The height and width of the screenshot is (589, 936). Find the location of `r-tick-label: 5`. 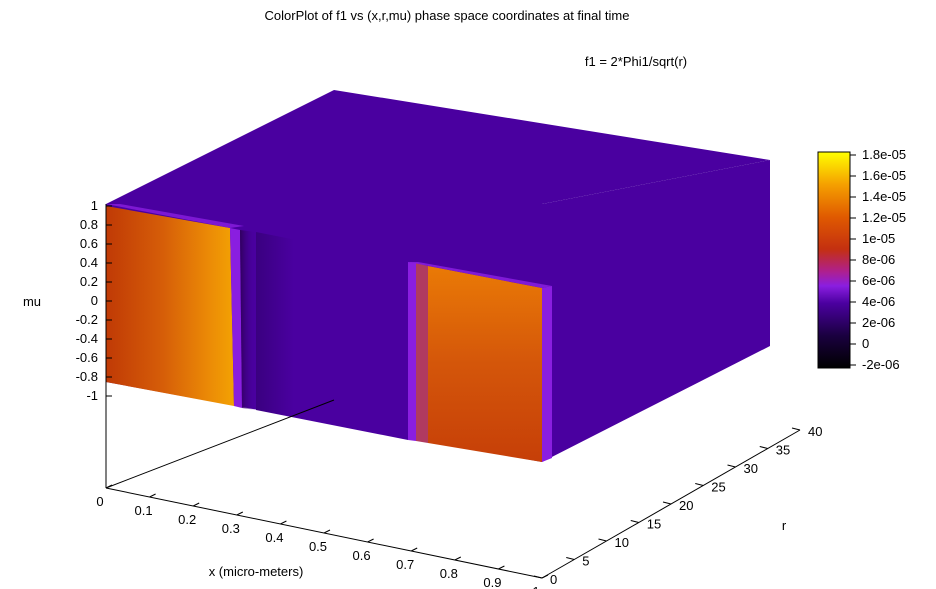

r-tick-label: 5 is located at coordinates (585, 561).